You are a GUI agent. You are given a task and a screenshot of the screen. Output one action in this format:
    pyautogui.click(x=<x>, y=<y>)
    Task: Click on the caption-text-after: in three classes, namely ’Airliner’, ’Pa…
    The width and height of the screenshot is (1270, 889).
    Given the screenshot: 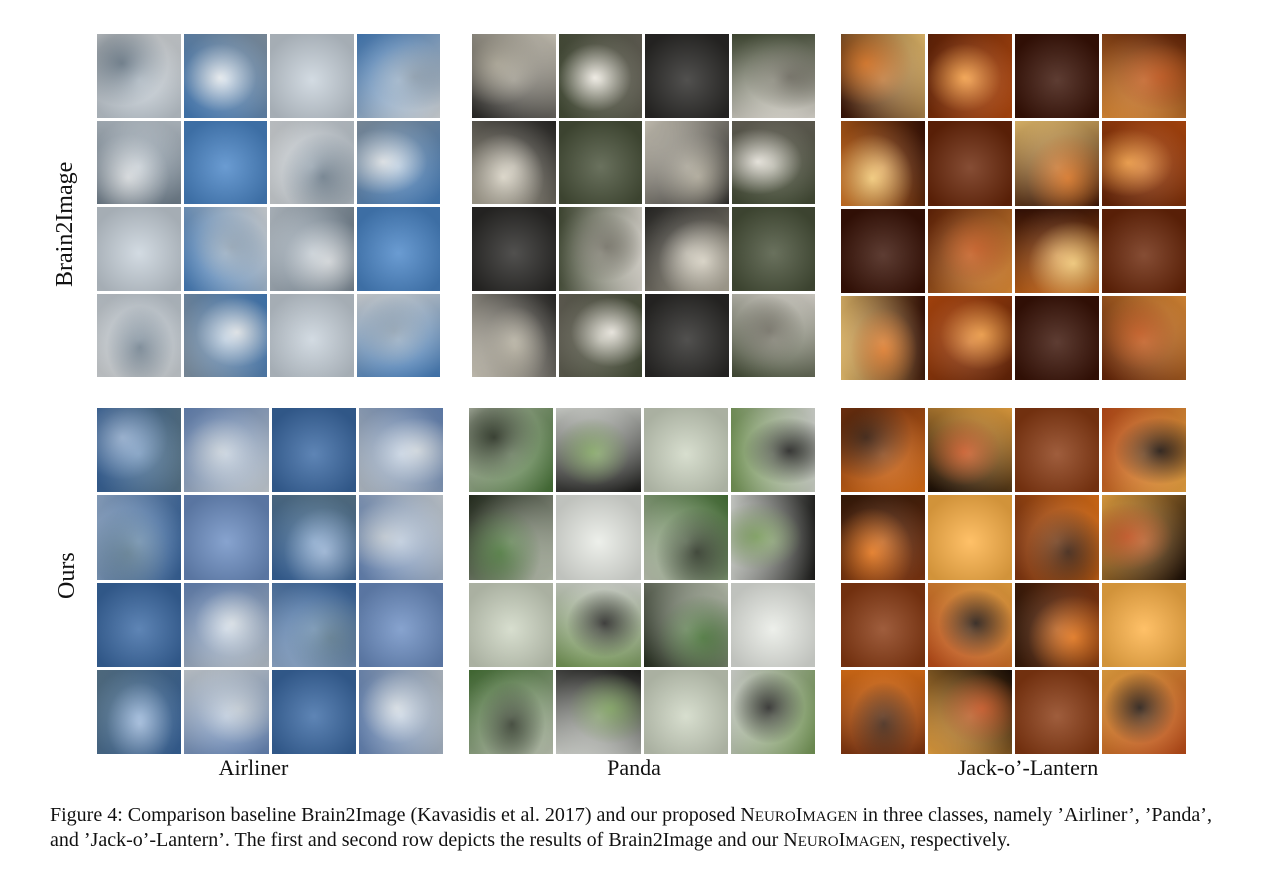 What is the action you would take?
    pyautogui.click(x=631, y=827)
    